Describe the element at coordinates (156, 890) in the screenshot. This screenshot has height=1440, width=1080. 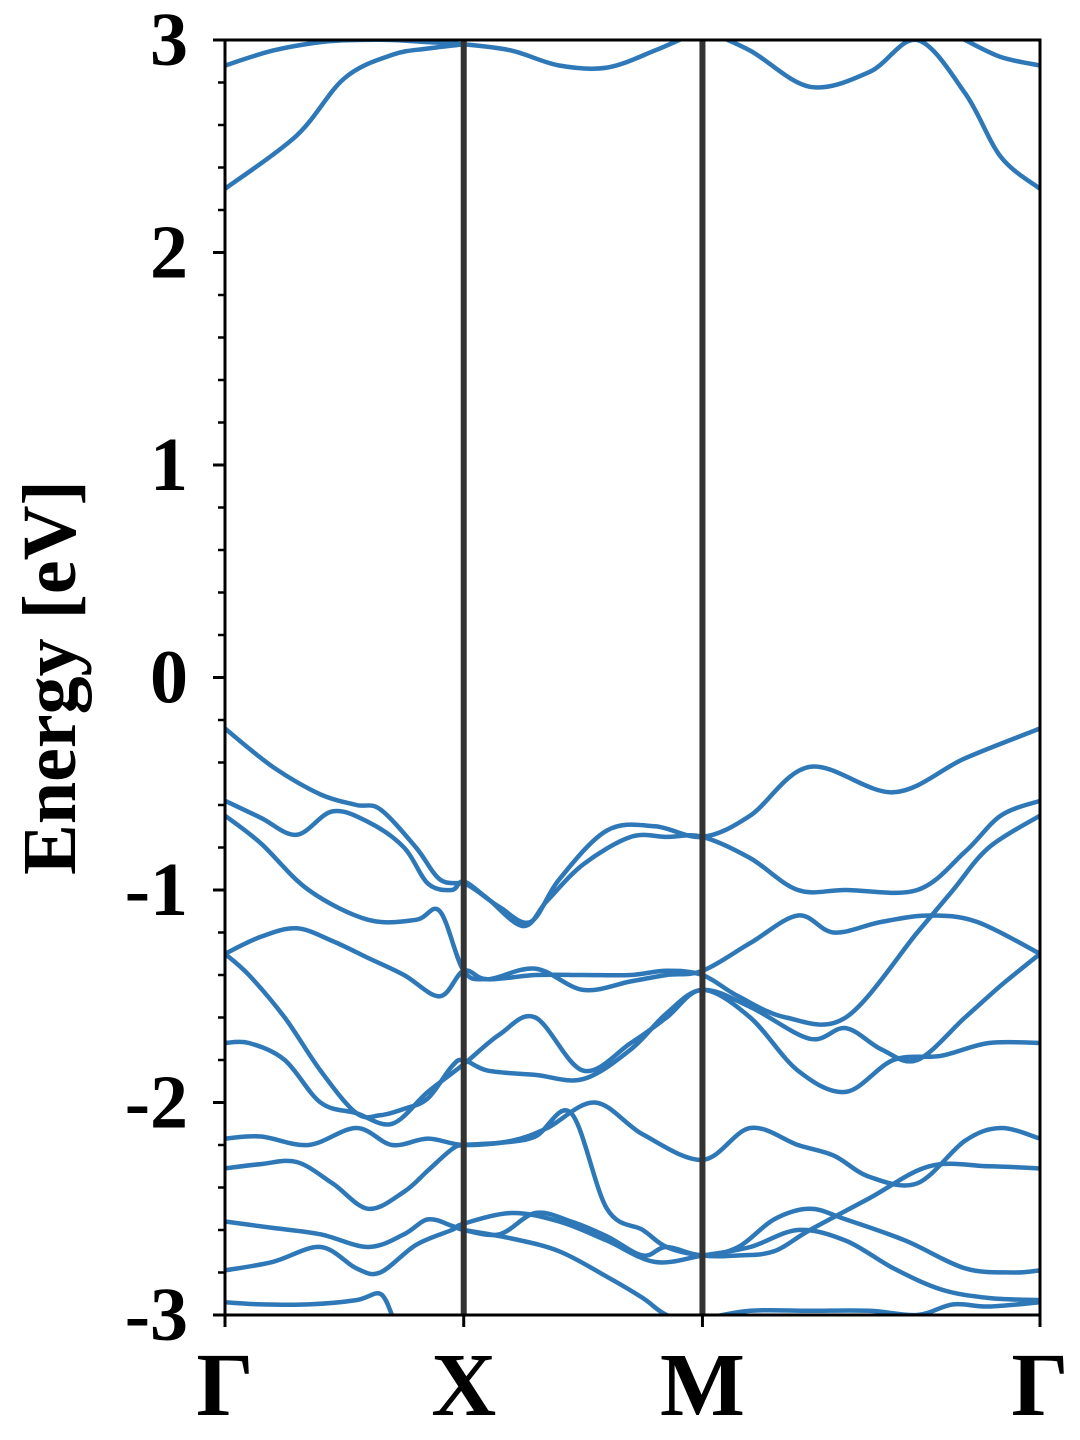
I see `y-tick-label: -1` at that location.